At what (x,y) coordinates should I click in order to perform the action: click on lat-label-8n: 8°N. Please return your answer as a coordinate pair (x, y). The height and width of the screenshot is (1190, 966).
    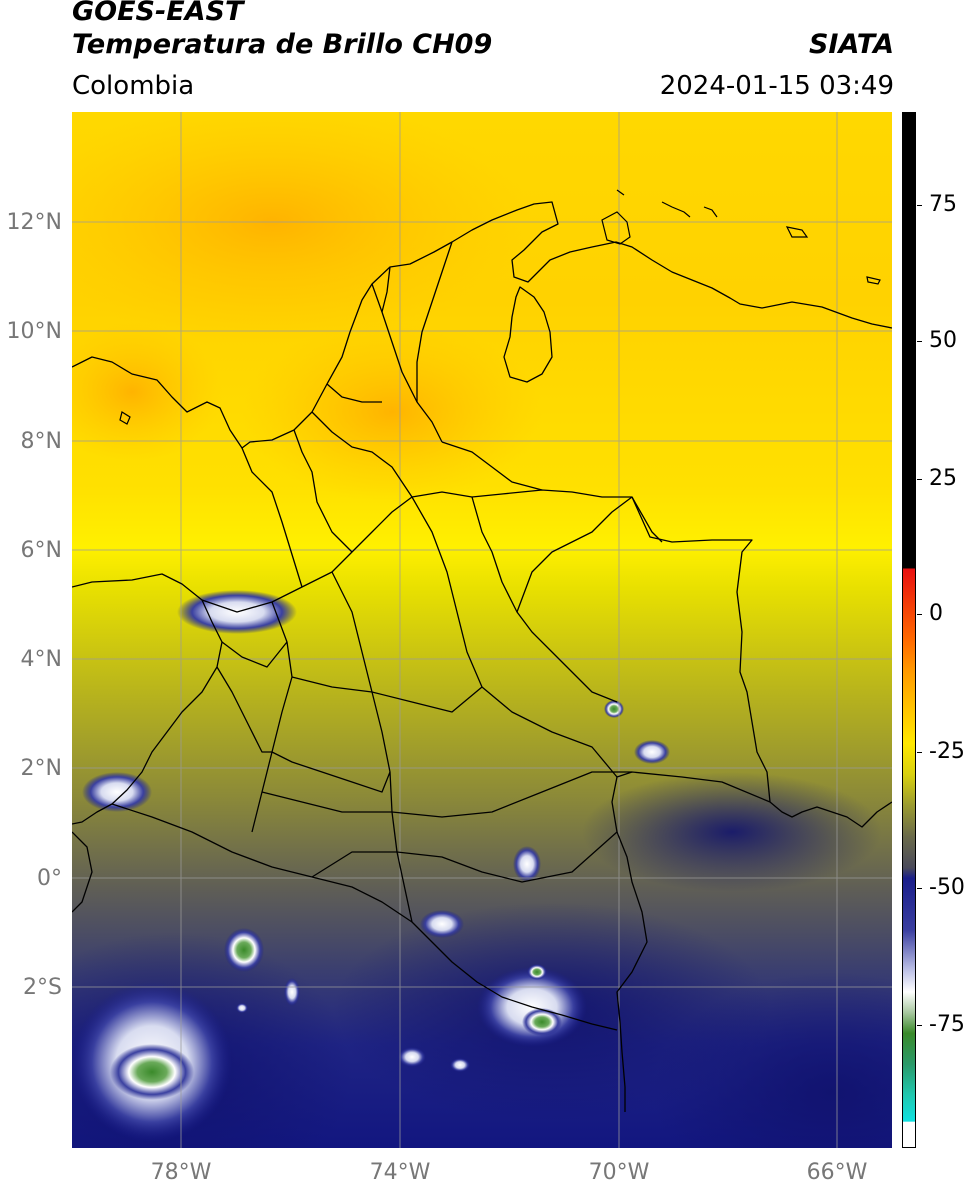
    Looking at the image, I should click on (41, 441).